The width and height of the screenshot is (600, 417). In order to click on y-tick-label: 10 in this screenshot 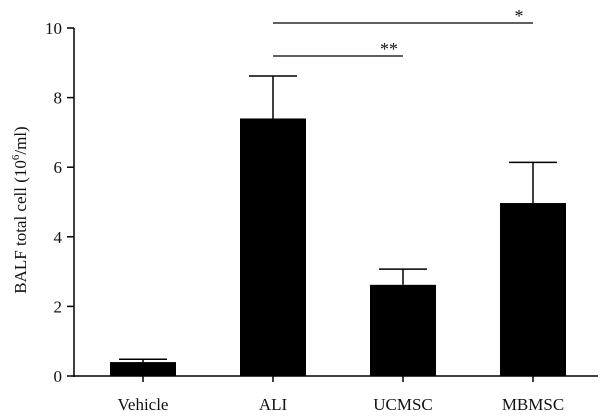, I will do `click(53, 28)`.